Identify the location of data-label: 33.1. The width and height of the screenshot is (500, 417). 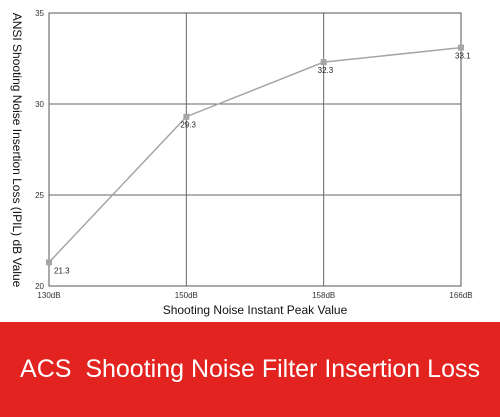
(463, 56).